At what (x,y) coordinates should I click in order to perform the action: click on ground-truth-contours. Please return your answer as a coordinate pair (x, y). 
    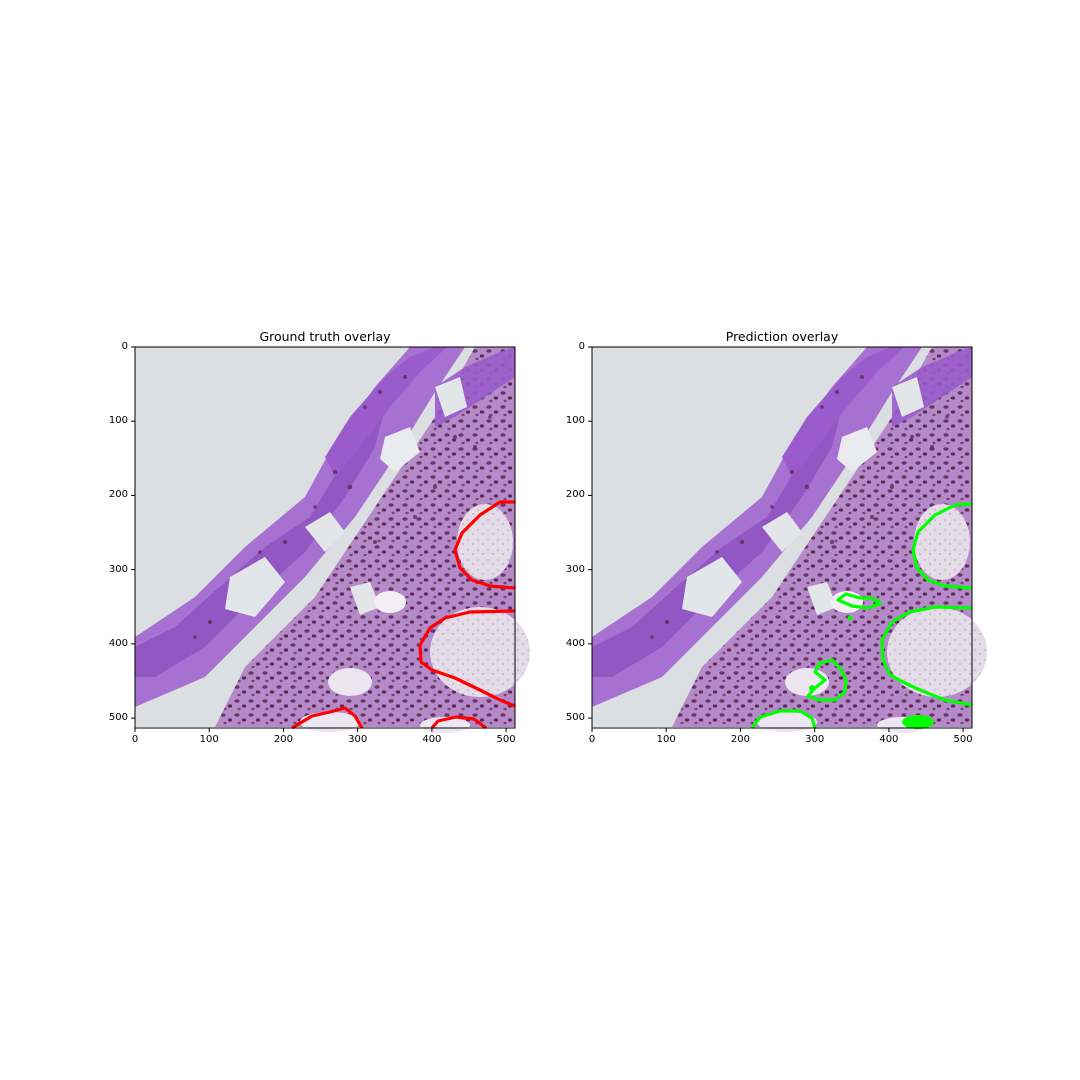
    Looking at the image, I should click on (403, 615).